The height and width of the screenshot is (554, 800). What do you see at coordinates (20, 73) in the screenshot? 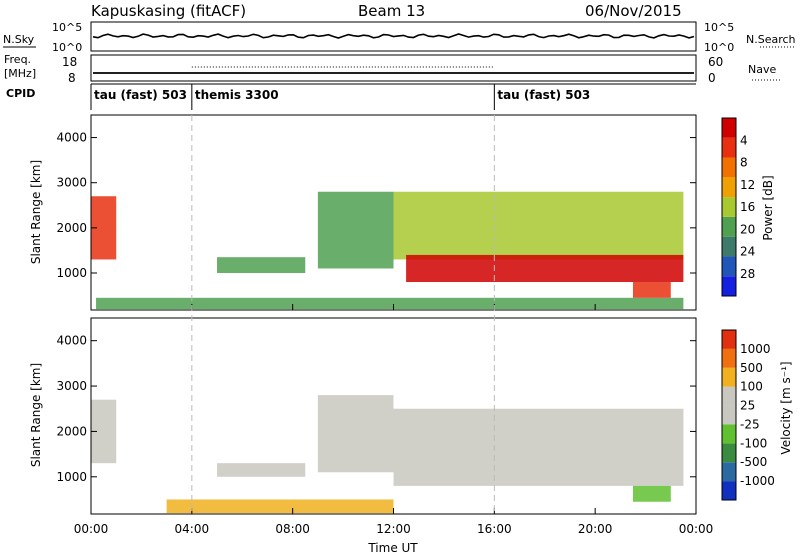
I see `freq-unit-label: [MHz]` at bounding box center [20, 73].